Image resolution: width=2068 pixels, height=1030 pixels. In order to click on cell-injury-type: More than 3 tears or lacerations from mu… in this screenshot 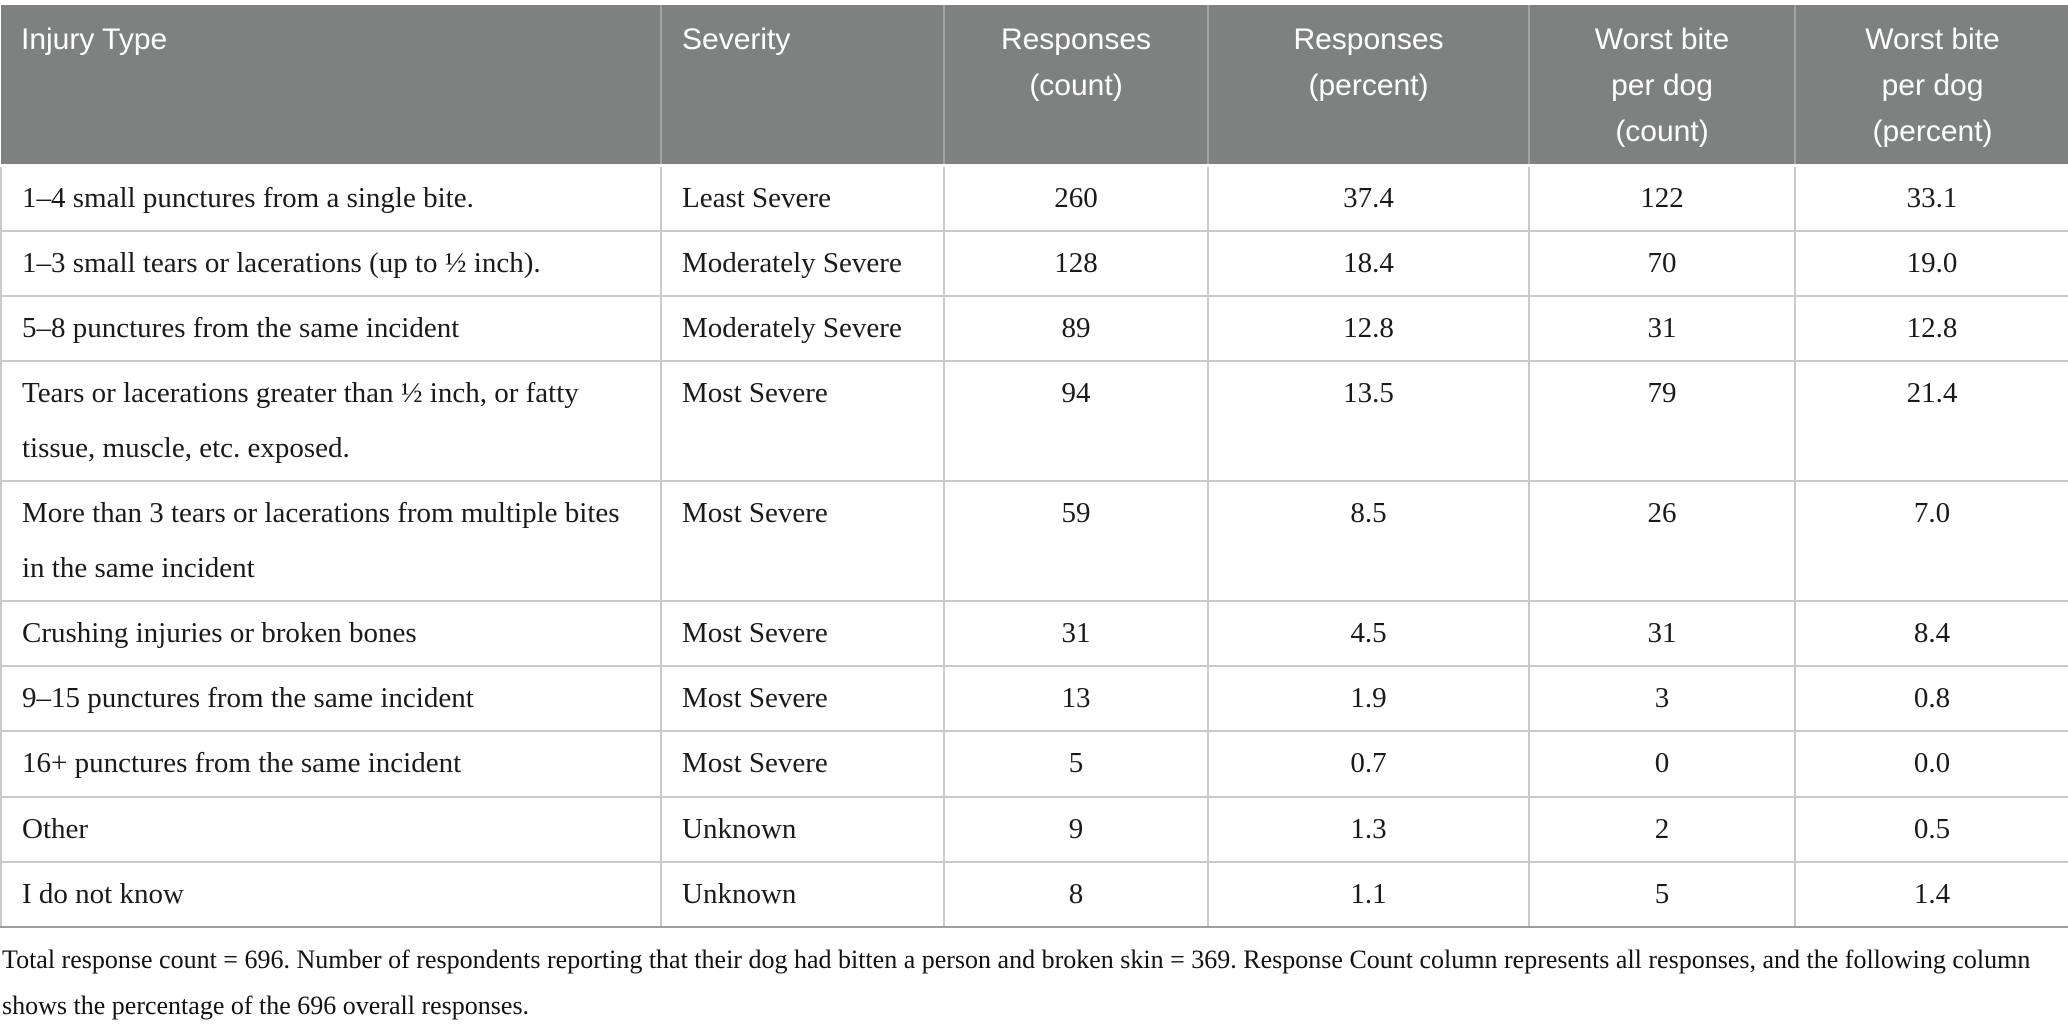, I will do `click(331, 541)`.